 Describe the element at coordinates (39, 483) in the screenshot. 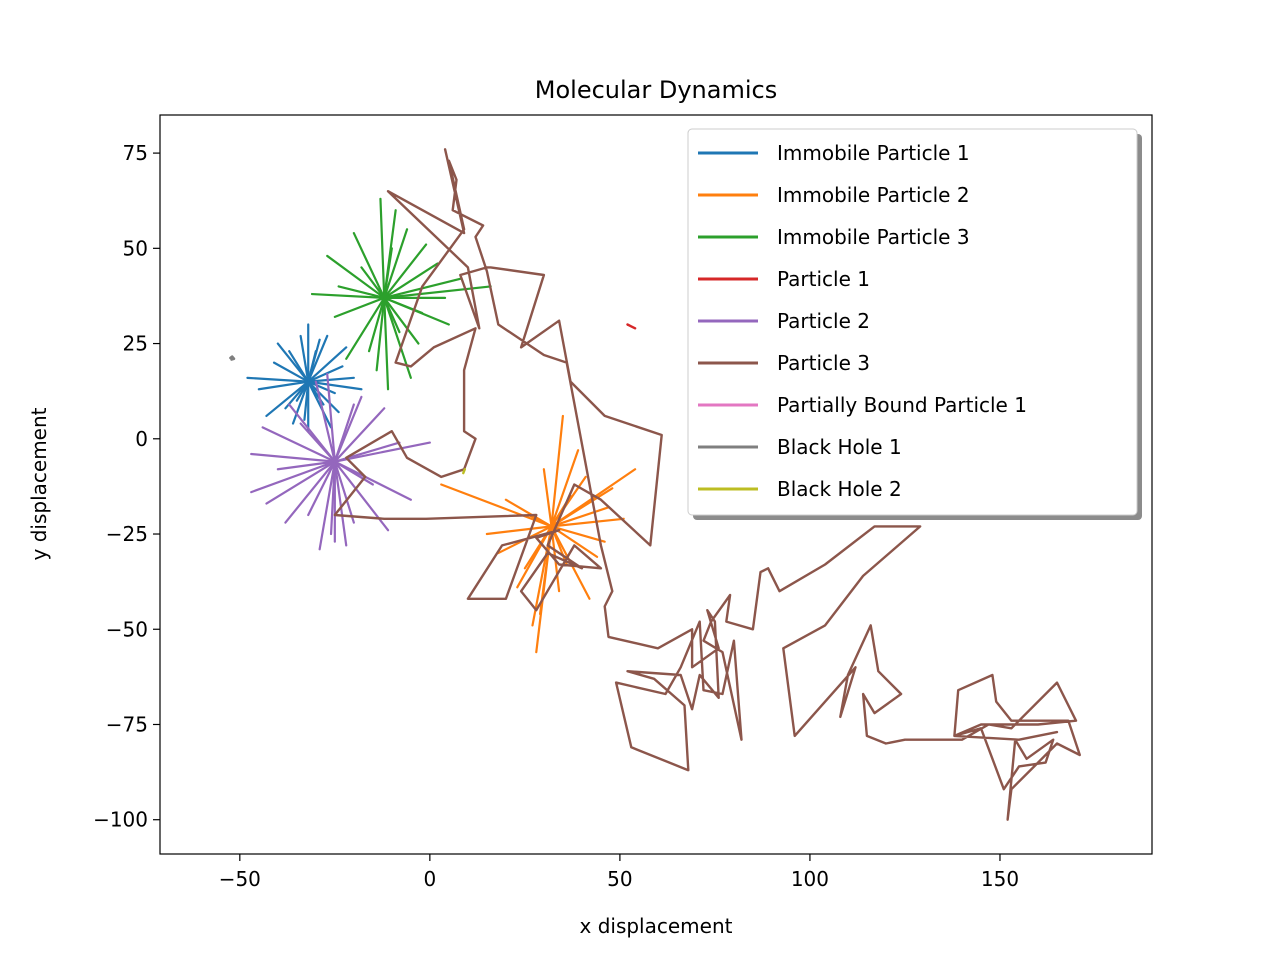

I see `y-axis-label: y displacement` at that location.